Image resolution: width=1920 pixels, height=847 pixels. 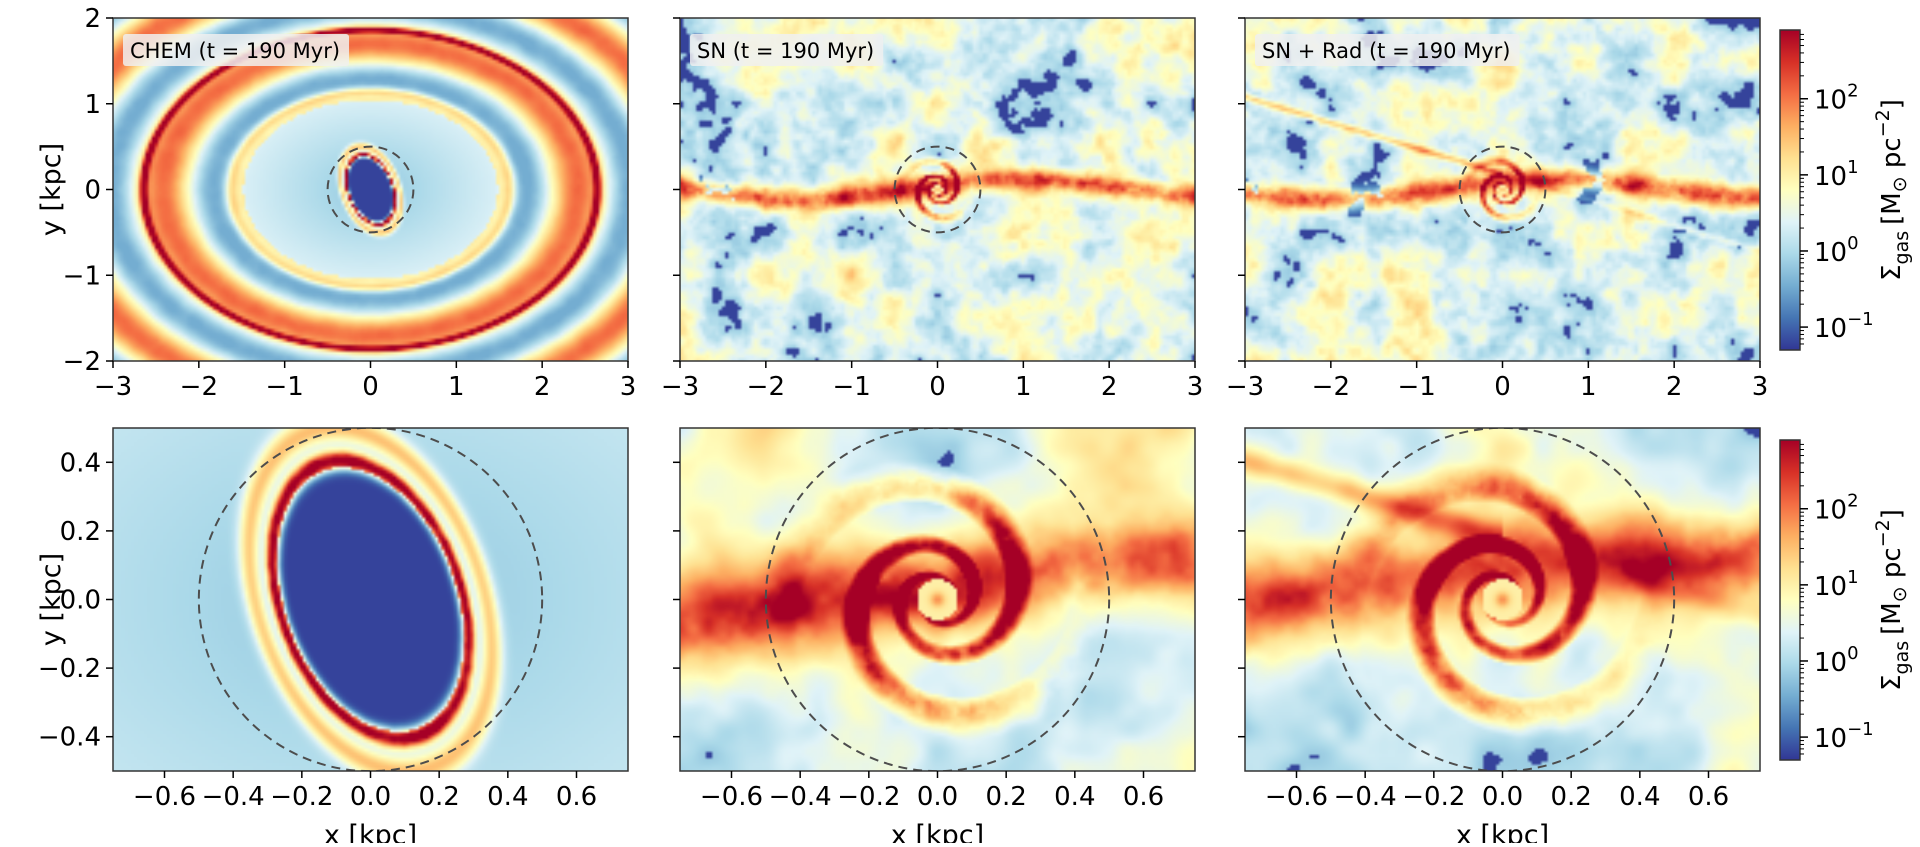 What do you see at coordinates (92, 191) in the screenshot?
I see `y-tick-label: 0` at bounding box center [92, 191].